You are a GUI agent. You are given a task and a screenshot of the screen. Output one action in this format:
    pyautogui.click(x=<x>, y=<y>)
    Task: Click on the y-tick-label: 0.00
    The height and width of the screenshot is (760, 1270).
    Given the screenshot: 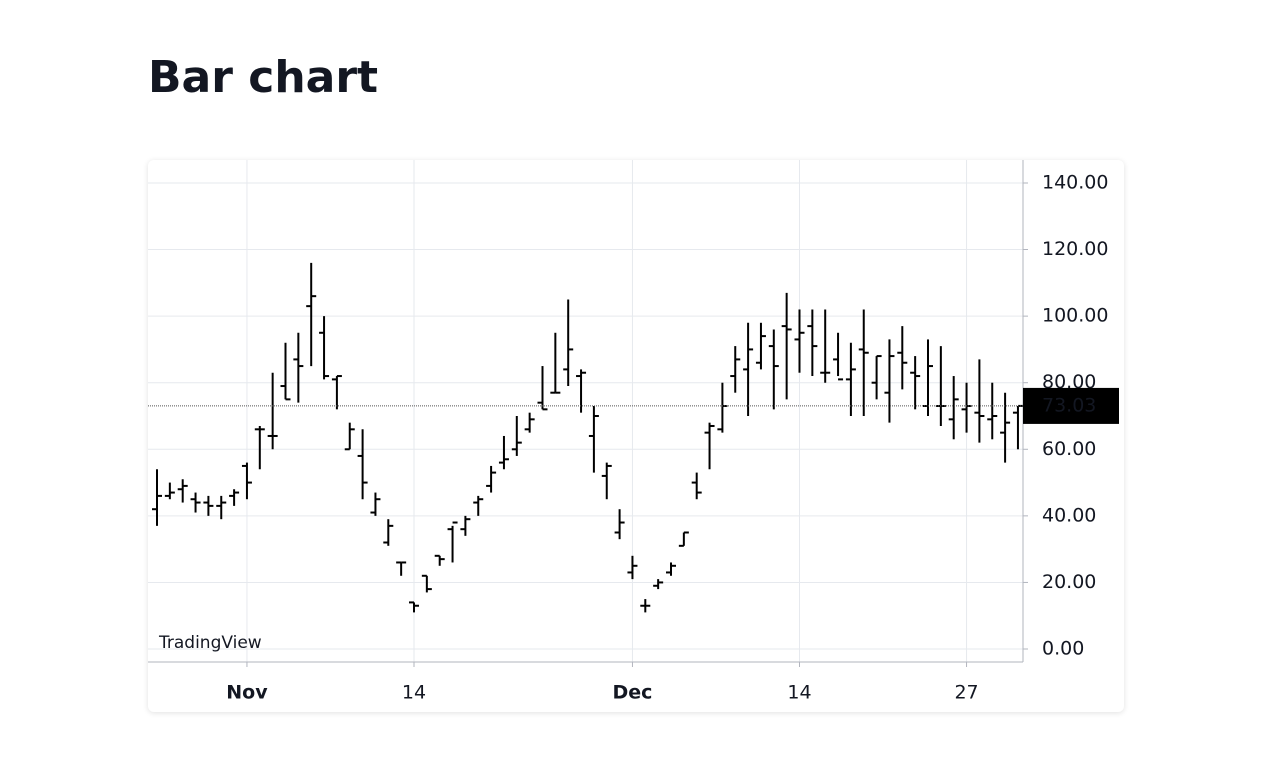 What is the action you would take?
    pyautogui.click(x=1063, y=649)
    